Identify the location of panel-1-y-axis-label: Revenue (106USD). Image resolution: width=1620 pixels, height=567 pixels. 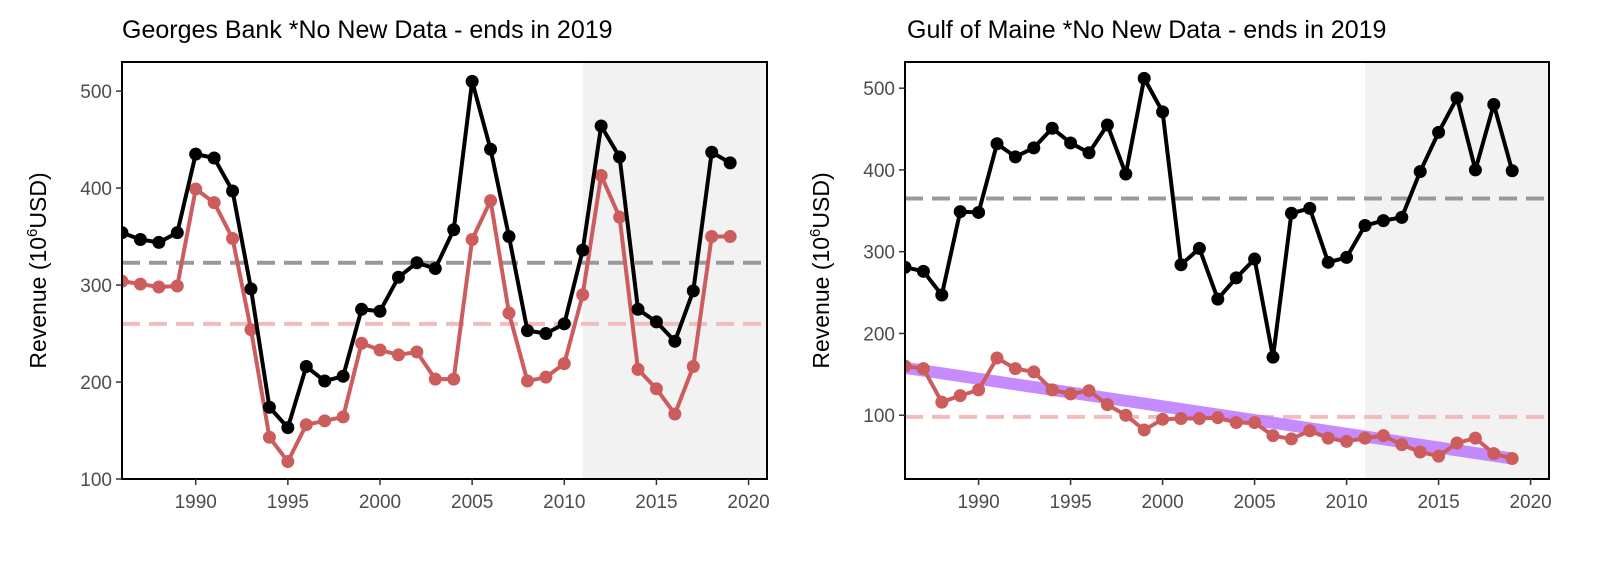
(37, 270).